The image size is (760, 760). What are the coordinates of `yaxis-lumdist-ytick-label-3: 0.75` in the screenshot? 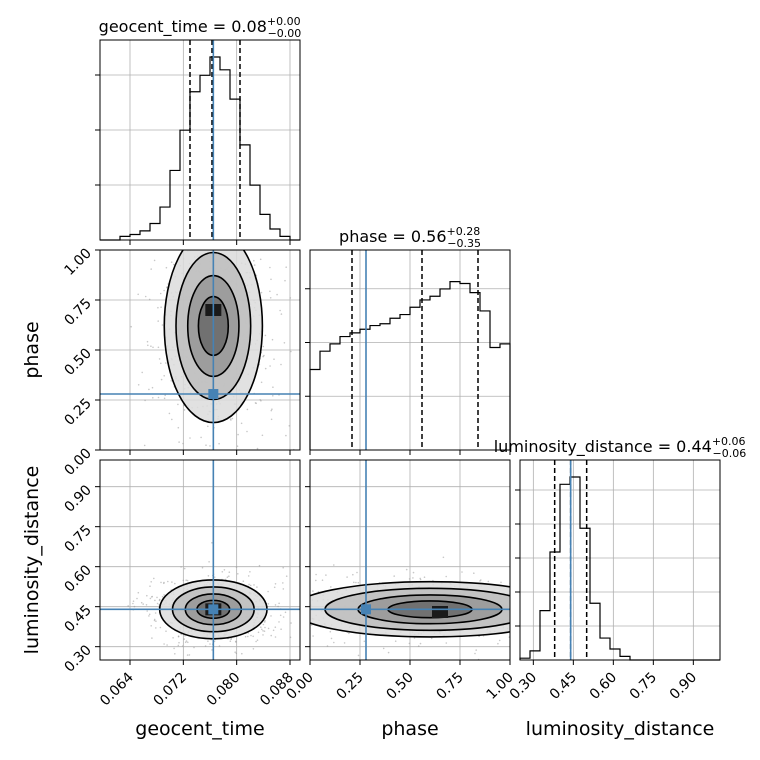 It's located at (77, 538).